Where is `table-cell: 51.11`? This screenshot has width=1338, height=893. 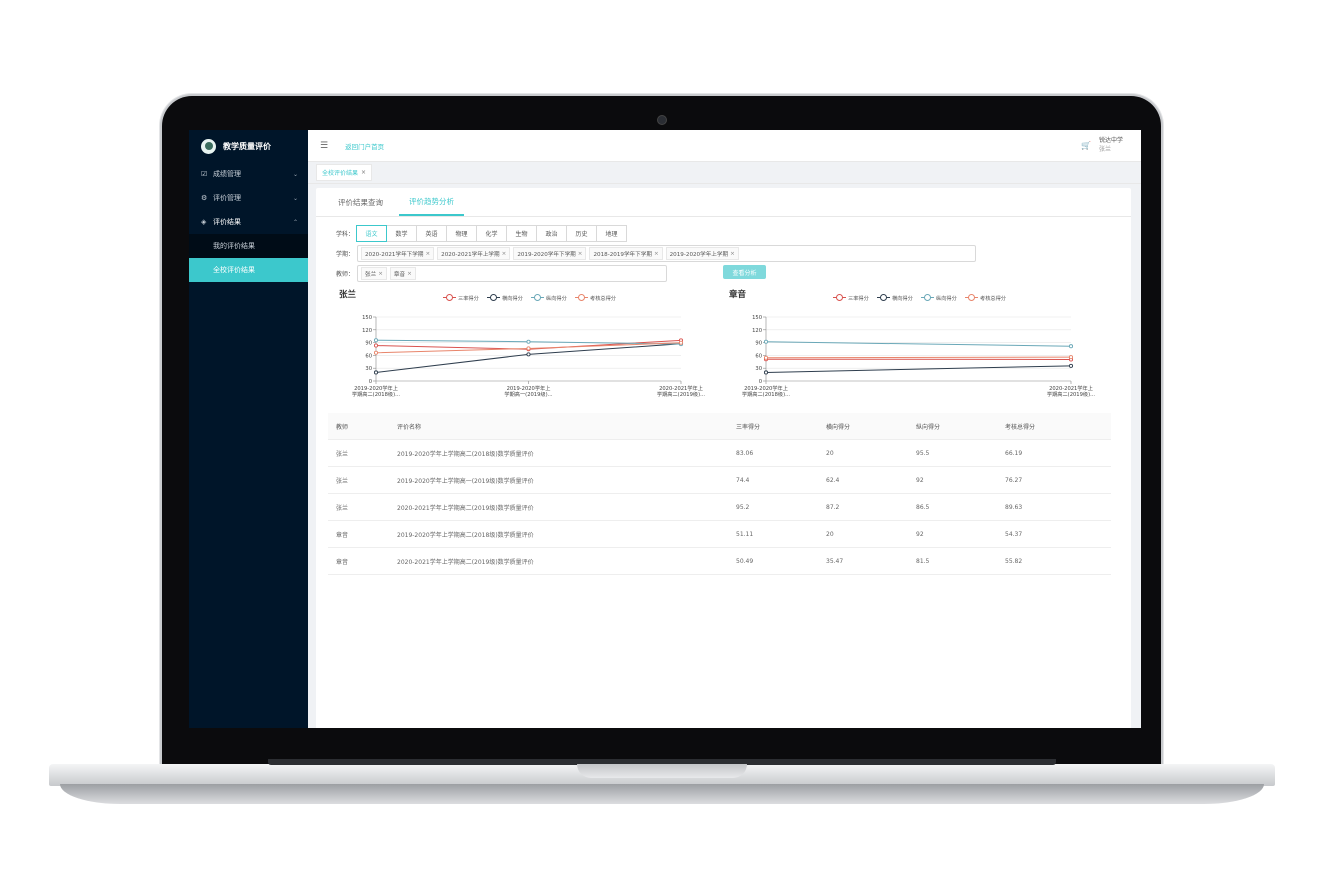
table-cell: 51.11 is located at coordinates (745, 534).